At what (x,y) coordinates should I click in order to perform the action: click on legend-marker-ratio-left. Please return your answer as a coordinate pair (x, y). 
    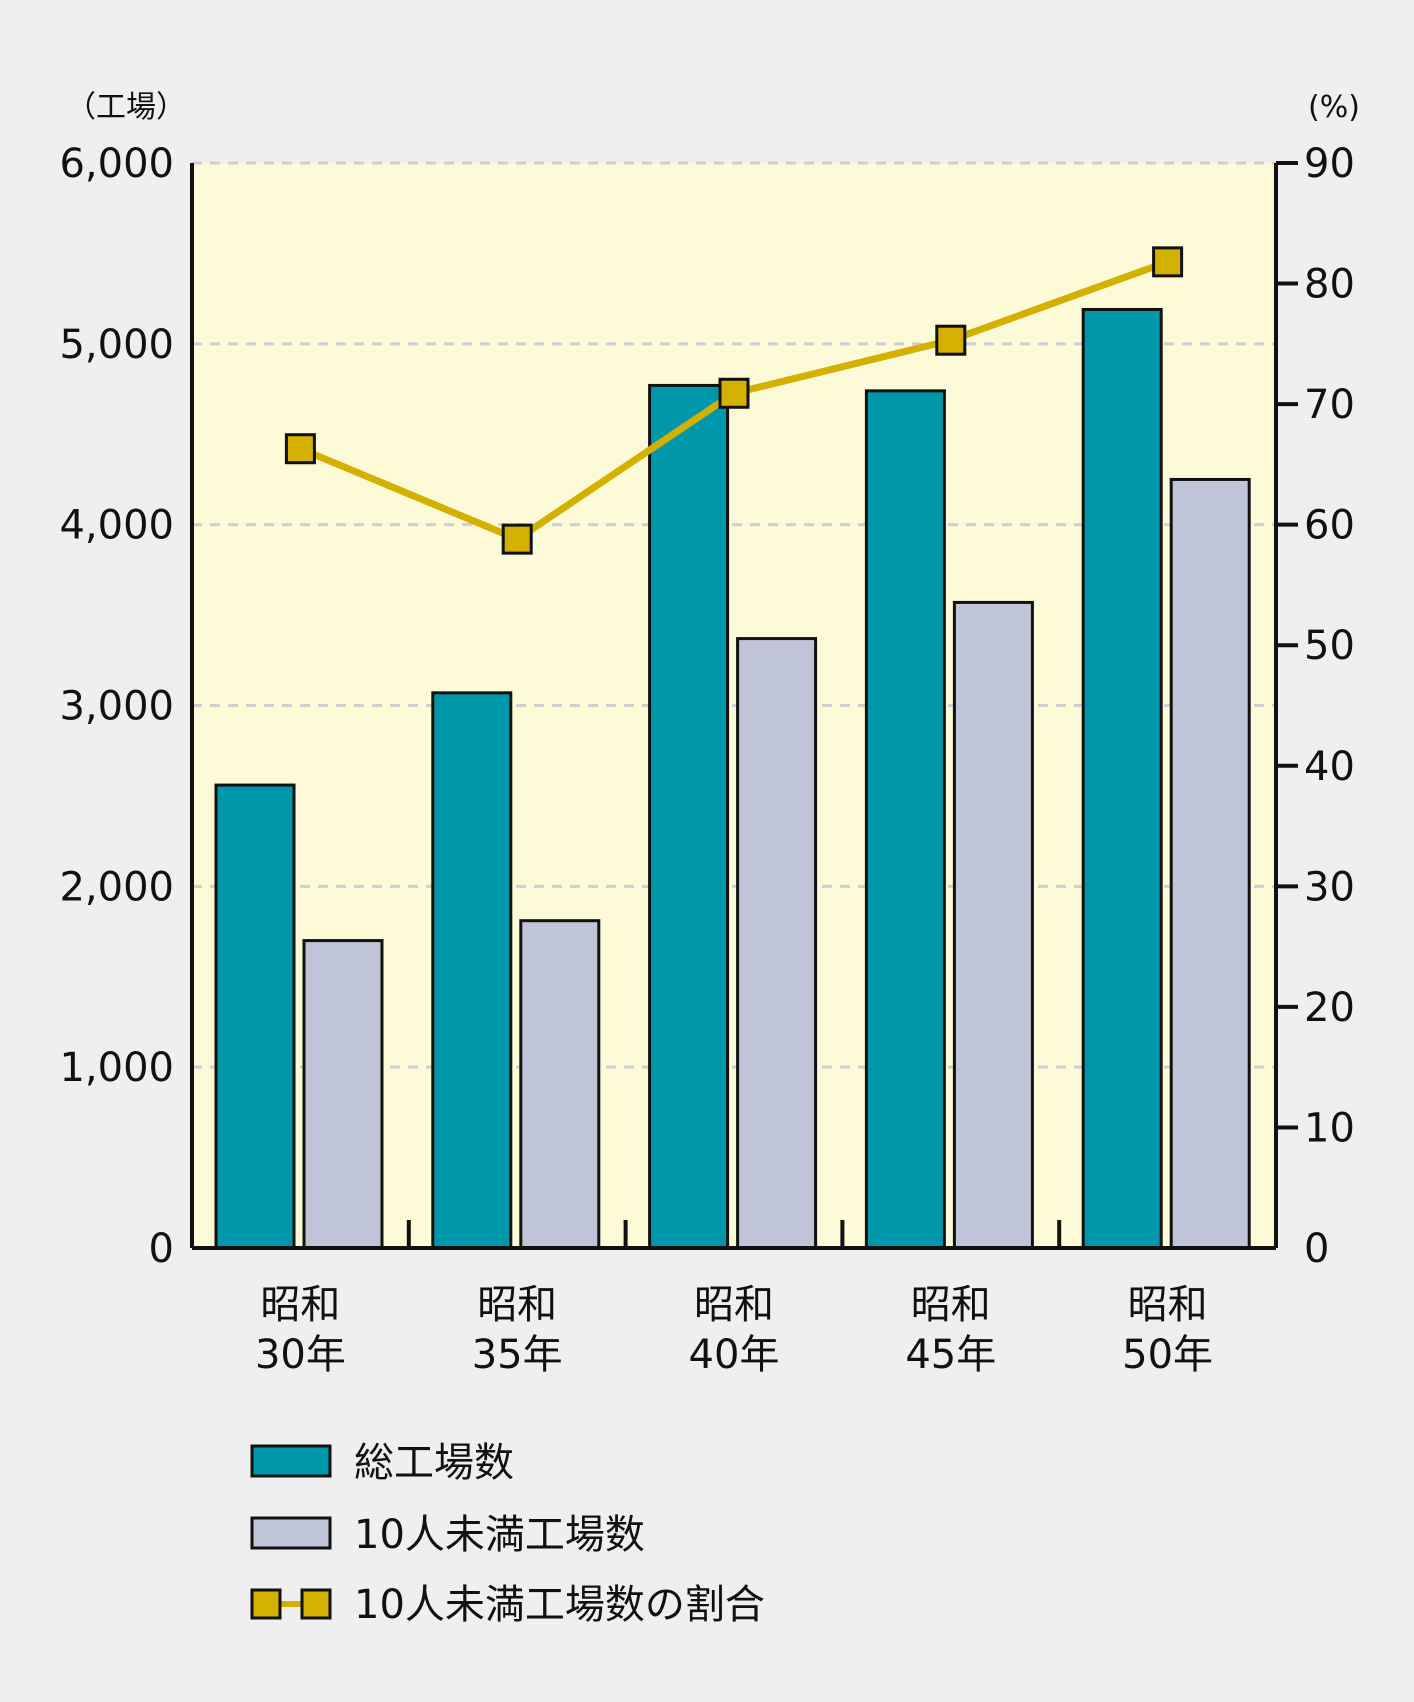
    Looking at the image, I should click on (266, 1604).